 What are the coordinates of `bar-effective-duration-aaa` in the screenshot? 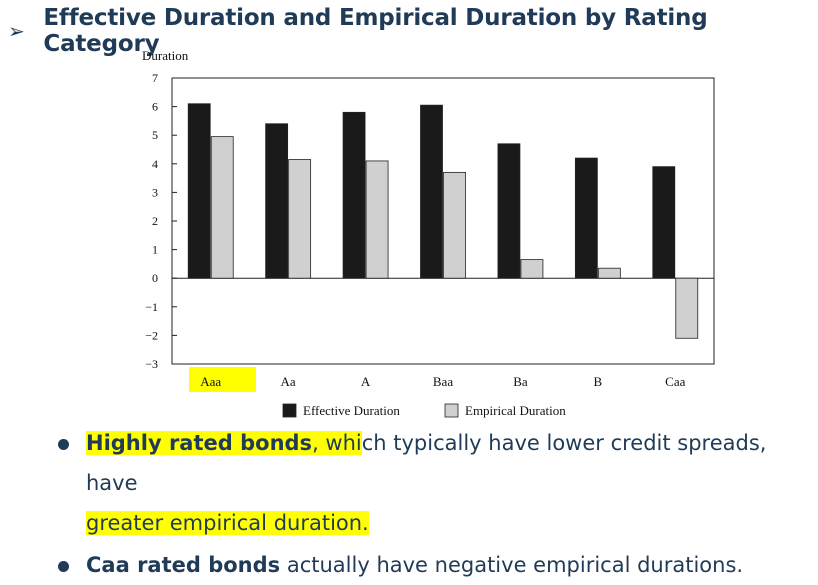 It's located at (199, 191).